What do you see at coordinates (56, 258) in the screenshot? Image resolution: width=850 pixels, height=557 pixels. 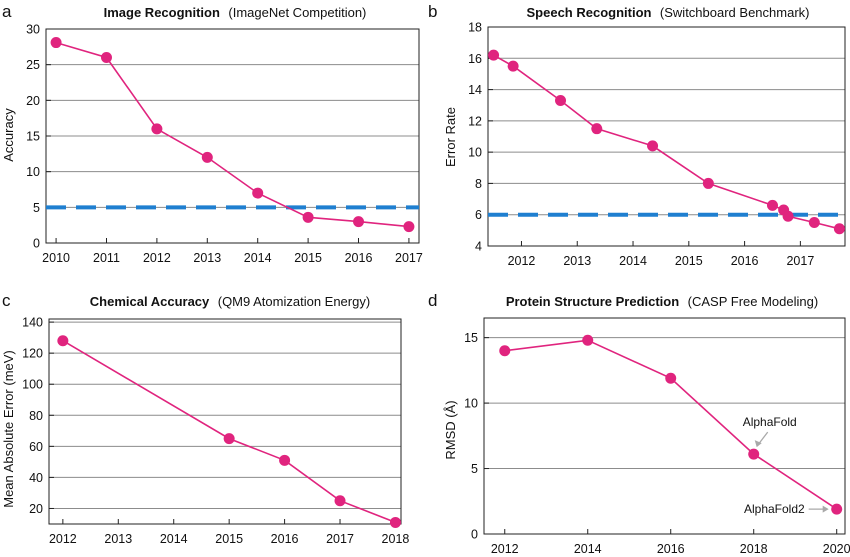 I see `x-tick-label: 2010` at bounding box center [56, 258].